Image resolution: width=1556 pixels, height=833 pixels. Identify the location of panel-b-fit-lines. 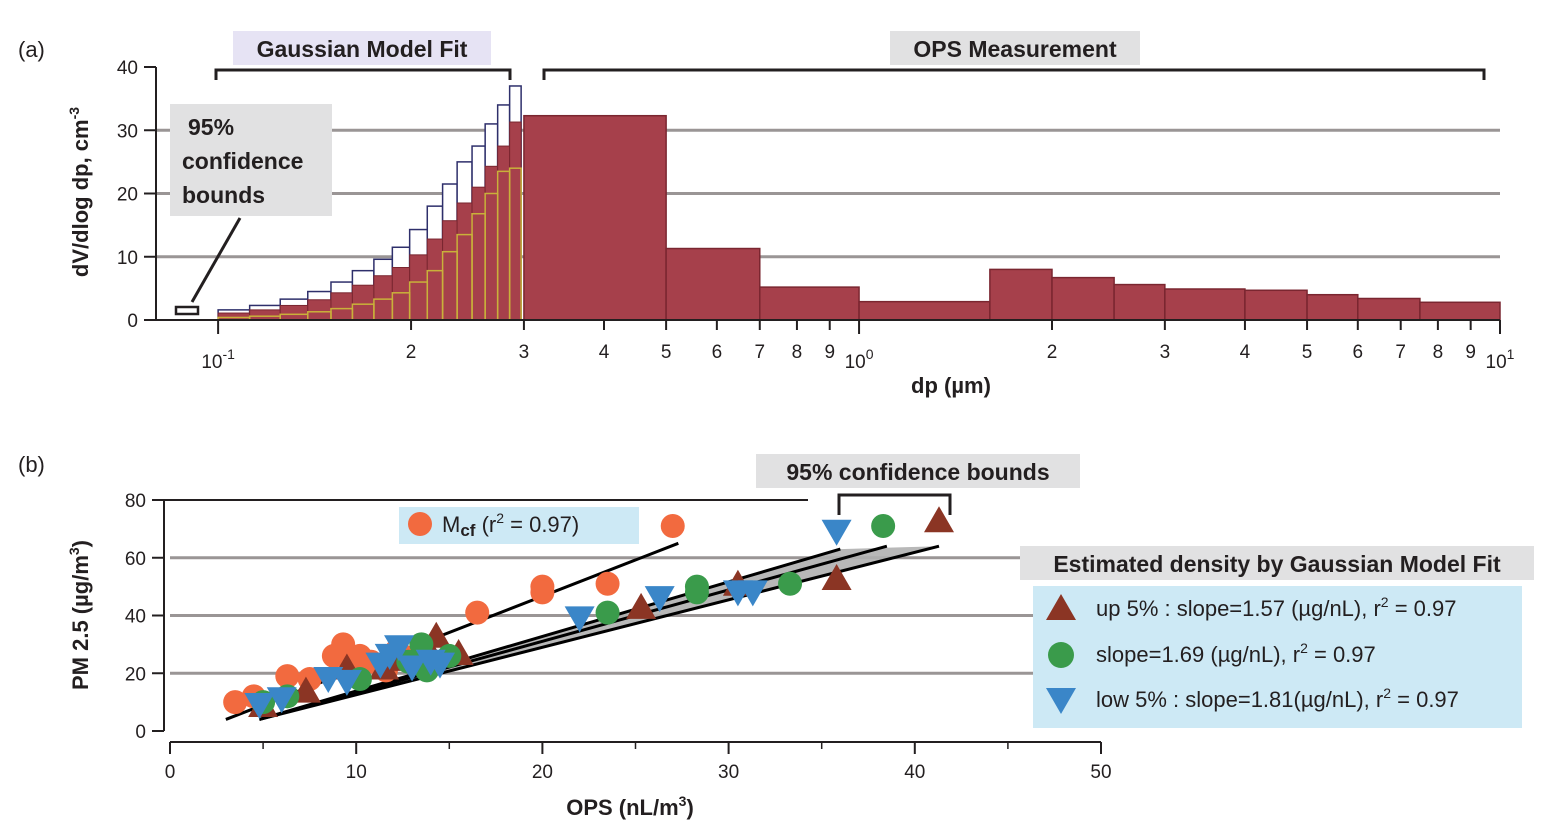
(582, 631).